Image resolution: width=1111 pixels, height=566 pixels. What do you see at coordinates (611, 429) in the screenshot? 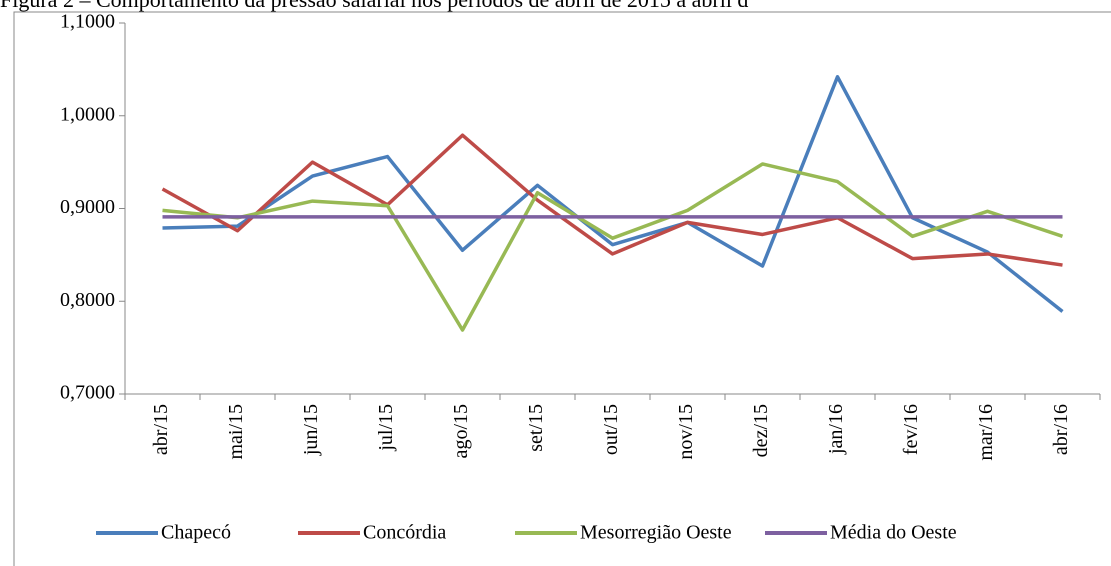
I see `x-tick-label: out/15` at bounding box center [611, 429].